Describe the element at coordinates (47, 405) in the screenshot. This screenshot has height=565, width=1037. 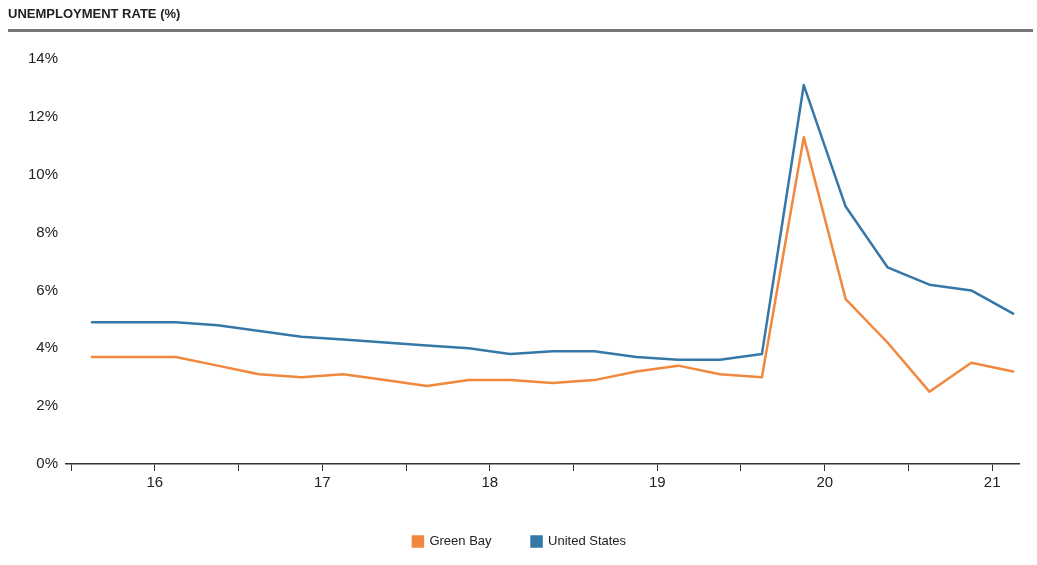
I see `y-tick-label: 2%` at that location.